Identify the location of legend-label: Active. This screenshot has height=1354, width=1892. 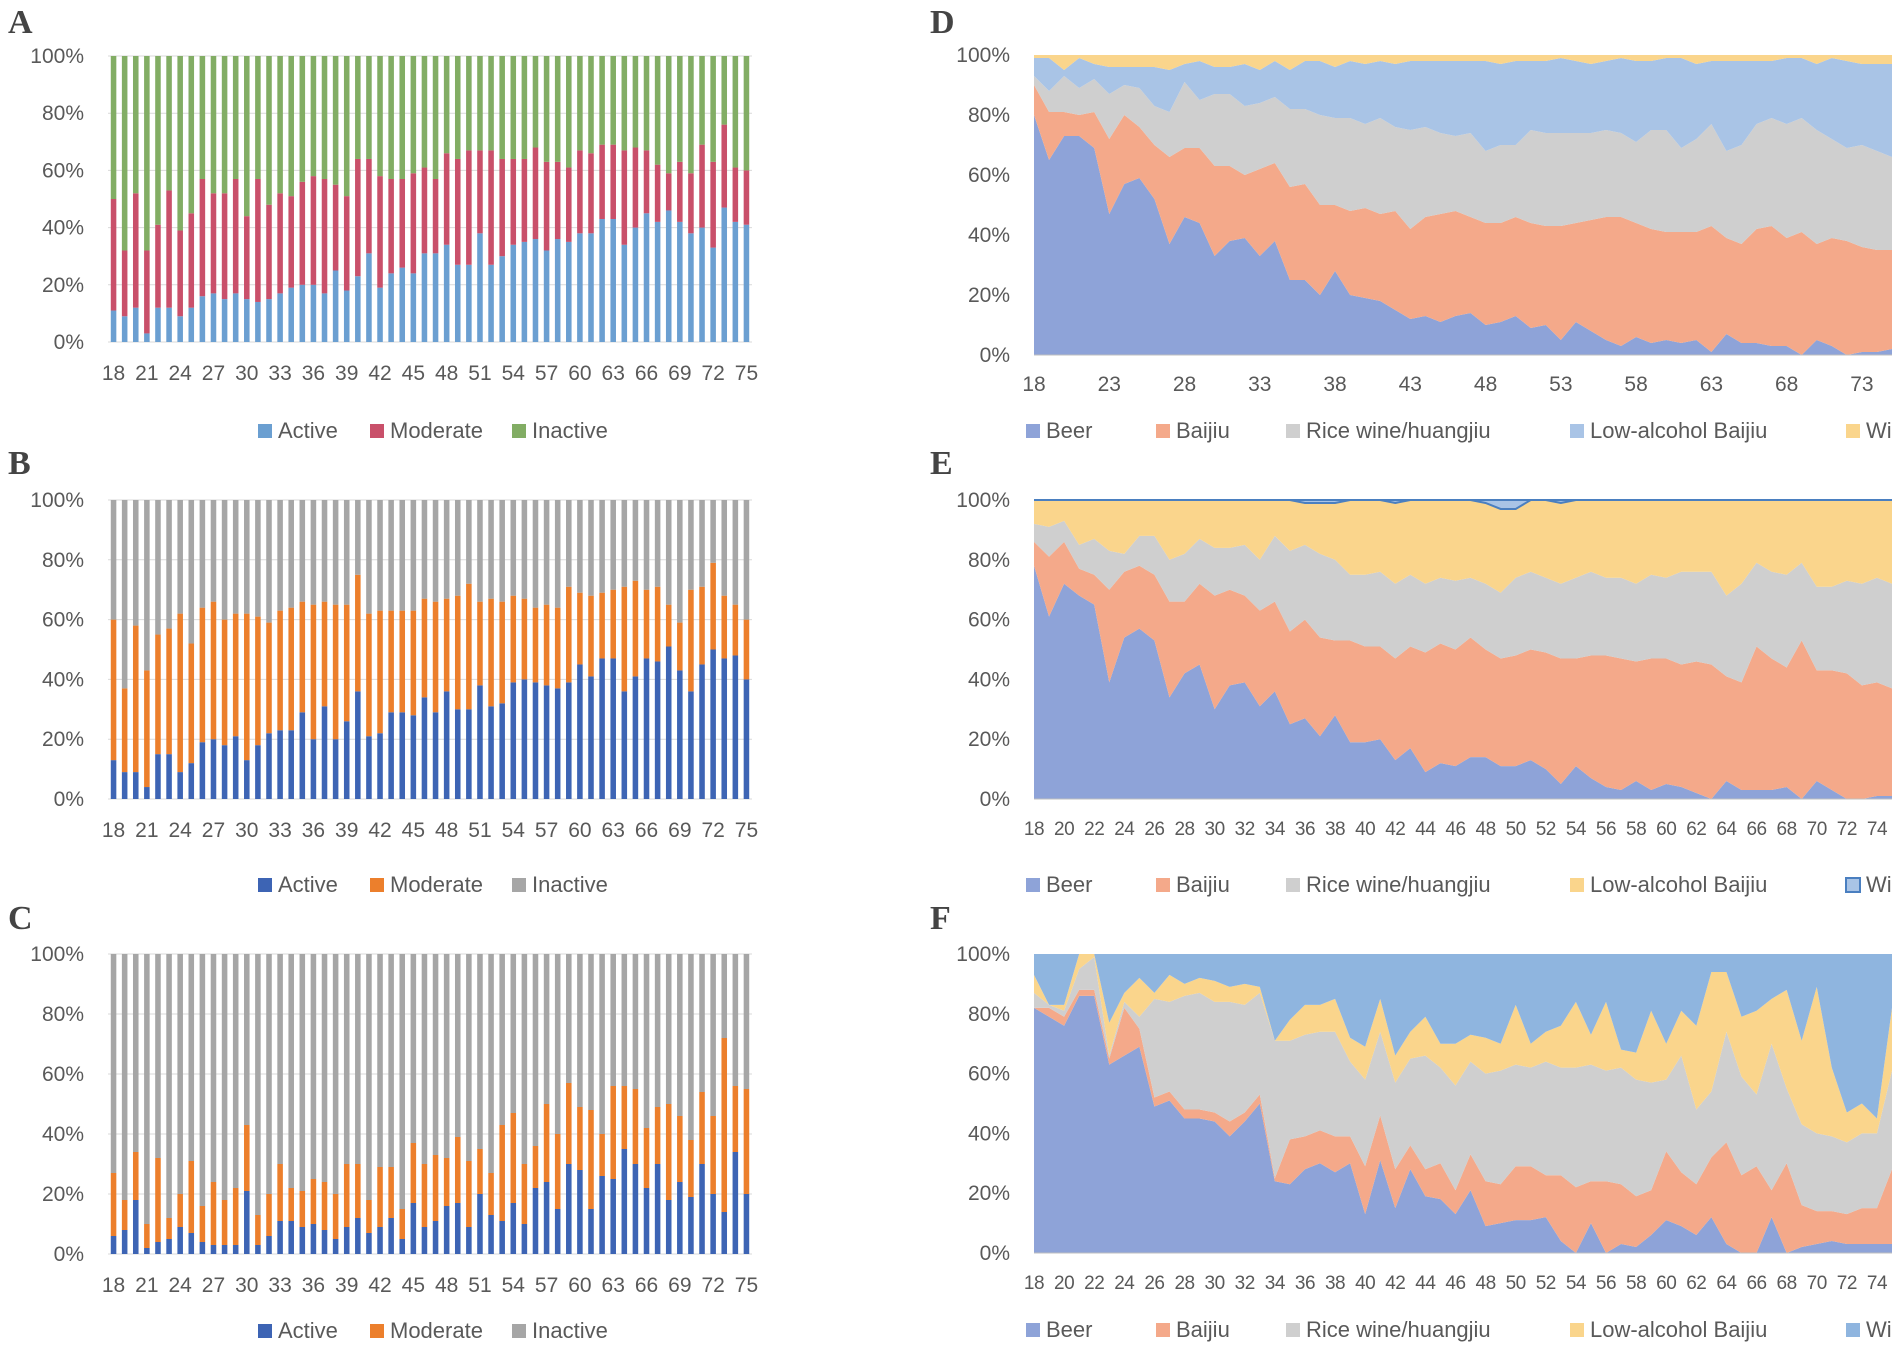
(308, 1330).